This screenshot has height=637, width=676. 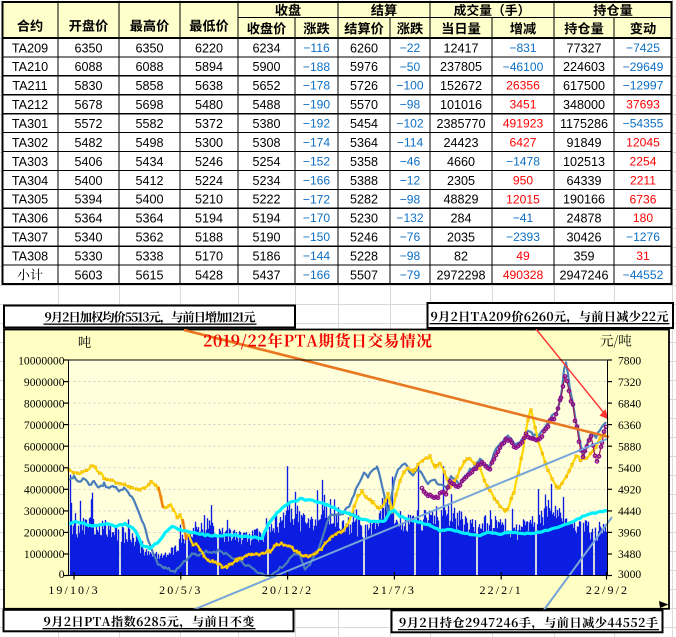 What do you see at coordinates (607, 590) in the screenshot?
I see `svg-text: 22/9/2` at bounding box center [607, 590].